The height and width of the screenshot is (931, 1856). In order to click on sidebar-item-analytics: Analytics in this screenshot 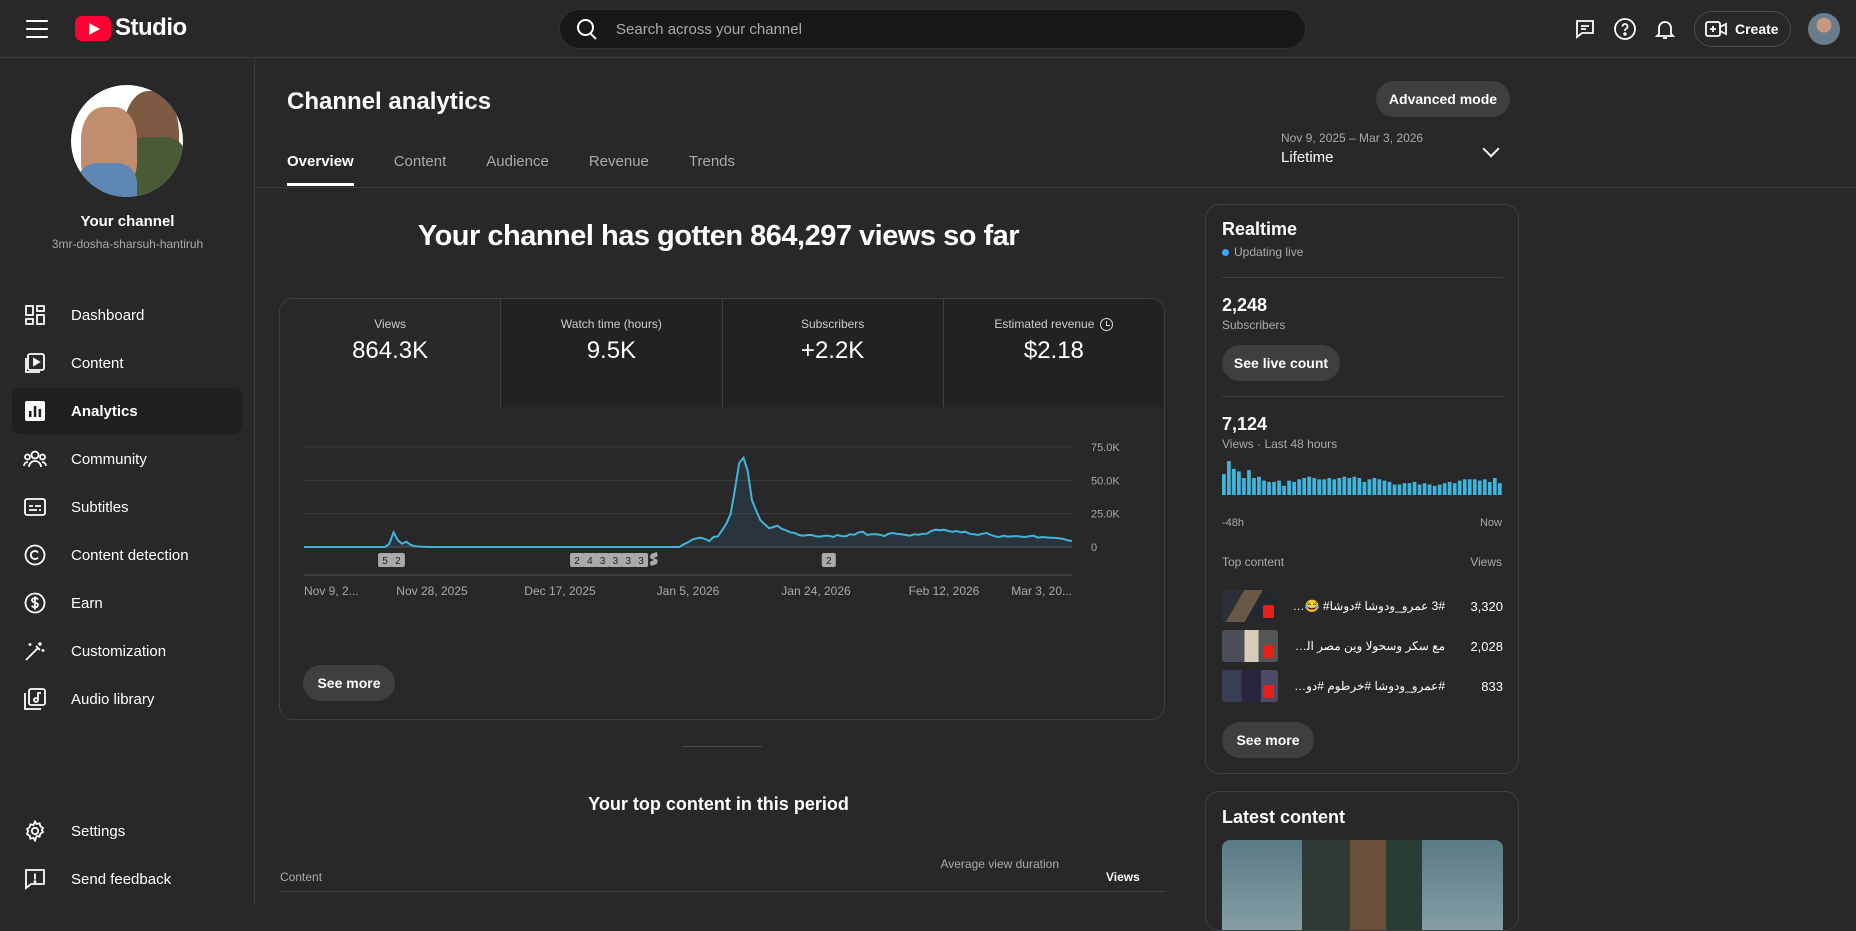, I will do `click(127, 411)`.